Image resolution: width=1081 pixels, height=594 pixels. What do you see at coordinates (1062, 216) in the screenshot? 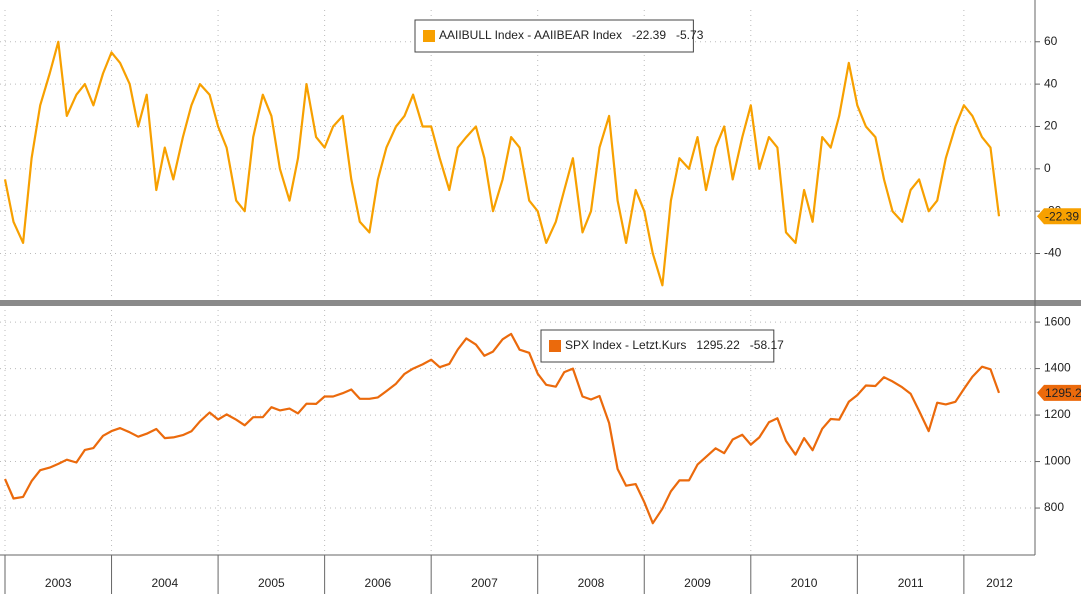
I see `last-value-label: -22.39` at bounding box center [1062, 216].